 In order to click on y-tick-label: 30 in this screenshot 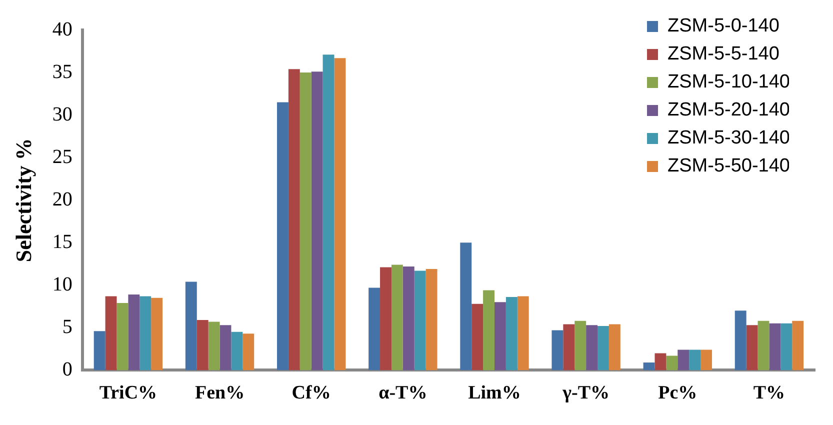, I will do `click(62, 114)`.